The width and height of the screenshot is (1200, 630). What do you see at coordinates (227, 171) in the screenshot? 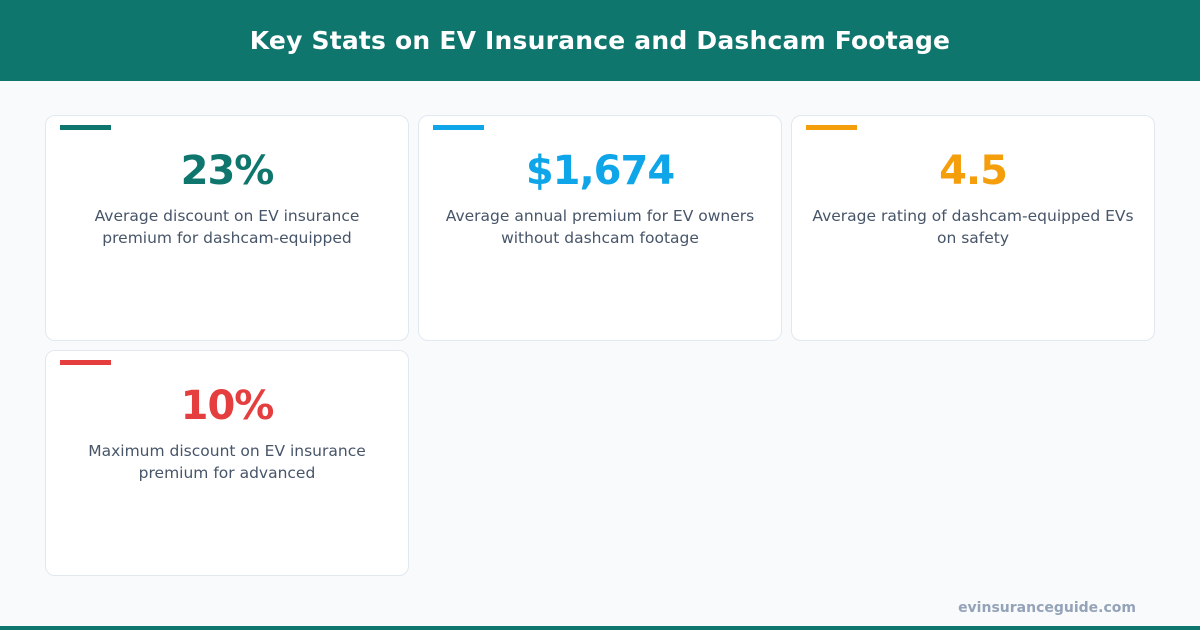
I see `stat-value: 23%` at bounding box center [227, 171].